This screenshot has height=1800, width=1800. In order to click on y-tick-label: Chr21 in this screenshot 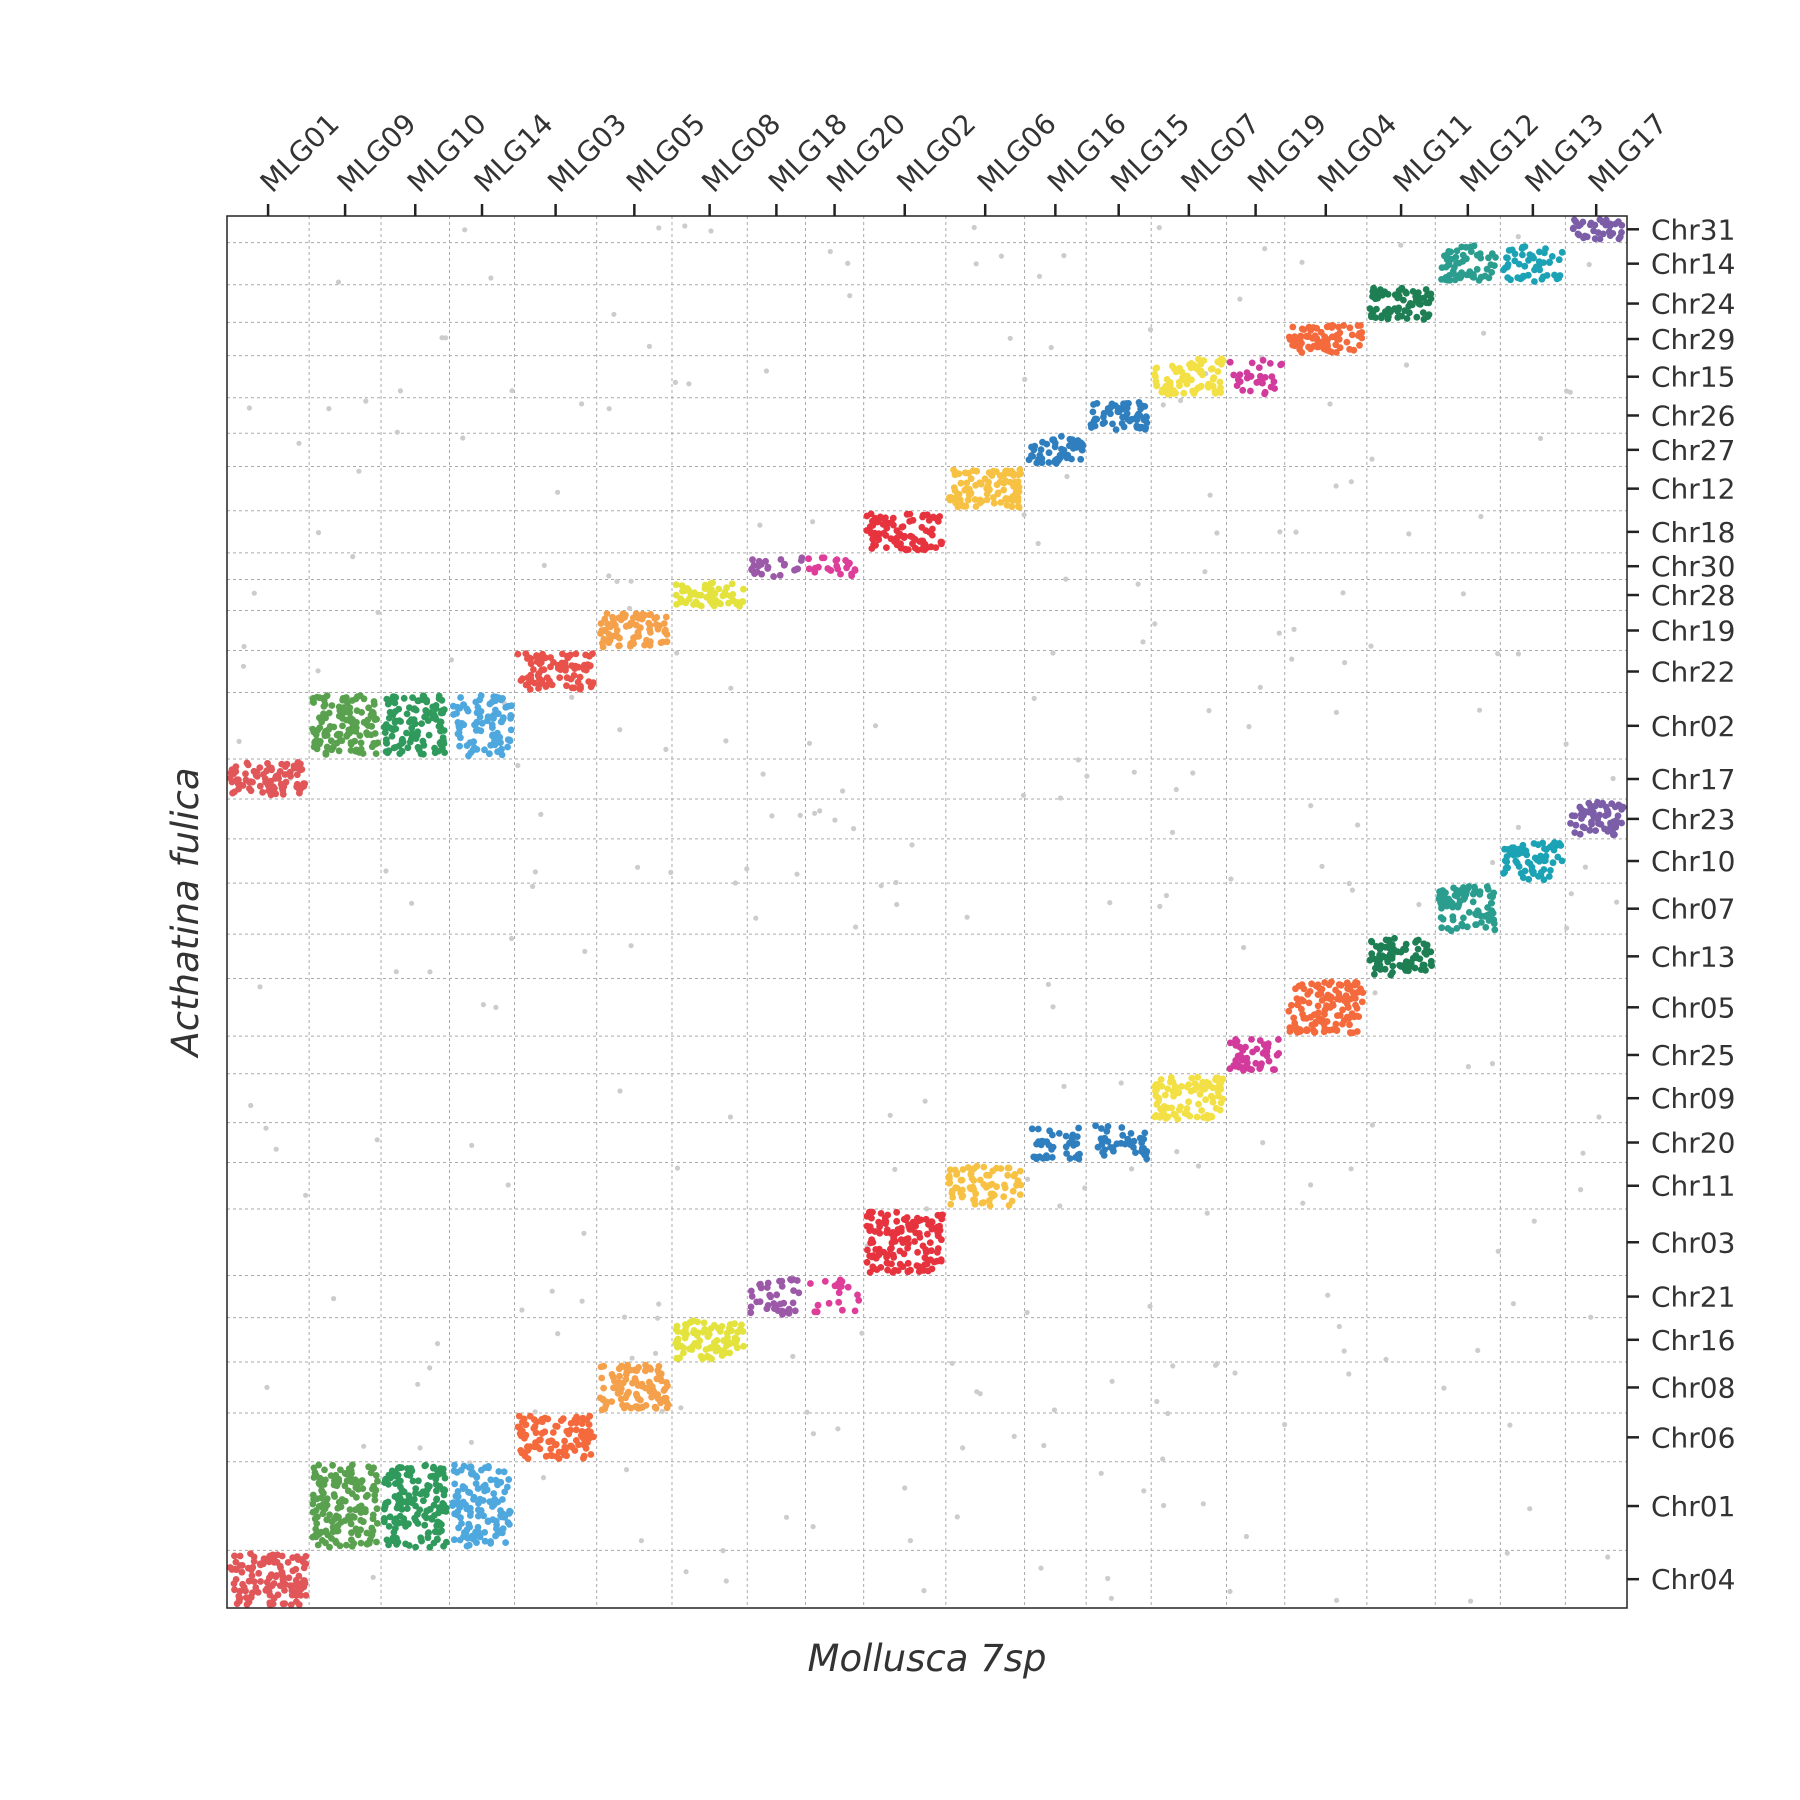, I will do `click(1693, 1297)`.